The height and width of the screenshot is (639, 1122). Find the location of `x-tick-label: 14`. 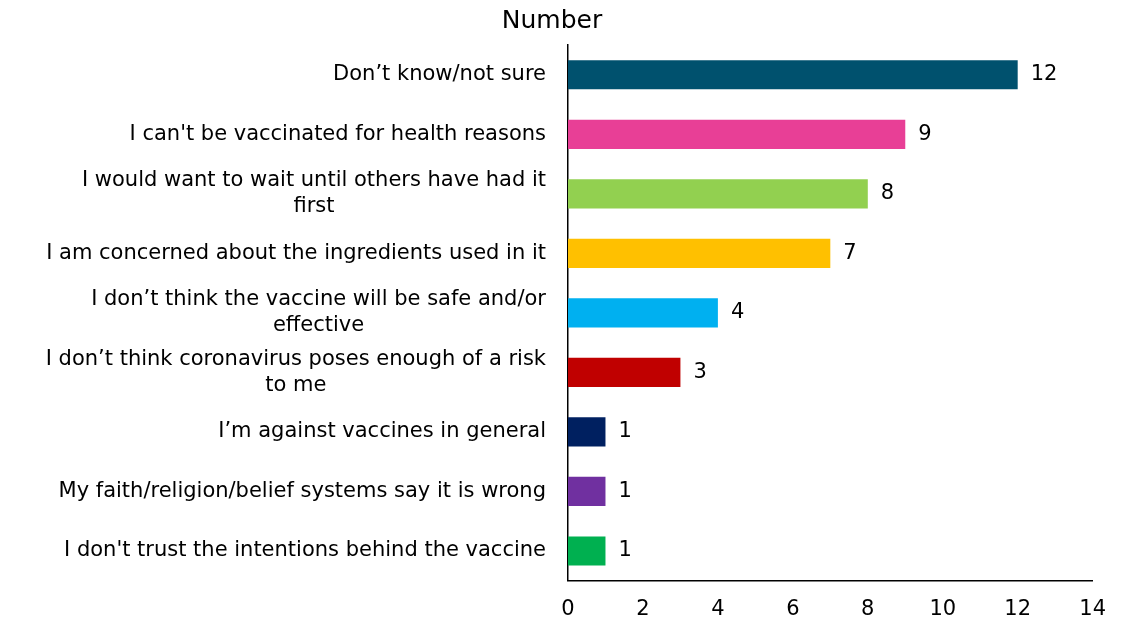

x-tick-label: 14 is located at coordinates (1093, 608).